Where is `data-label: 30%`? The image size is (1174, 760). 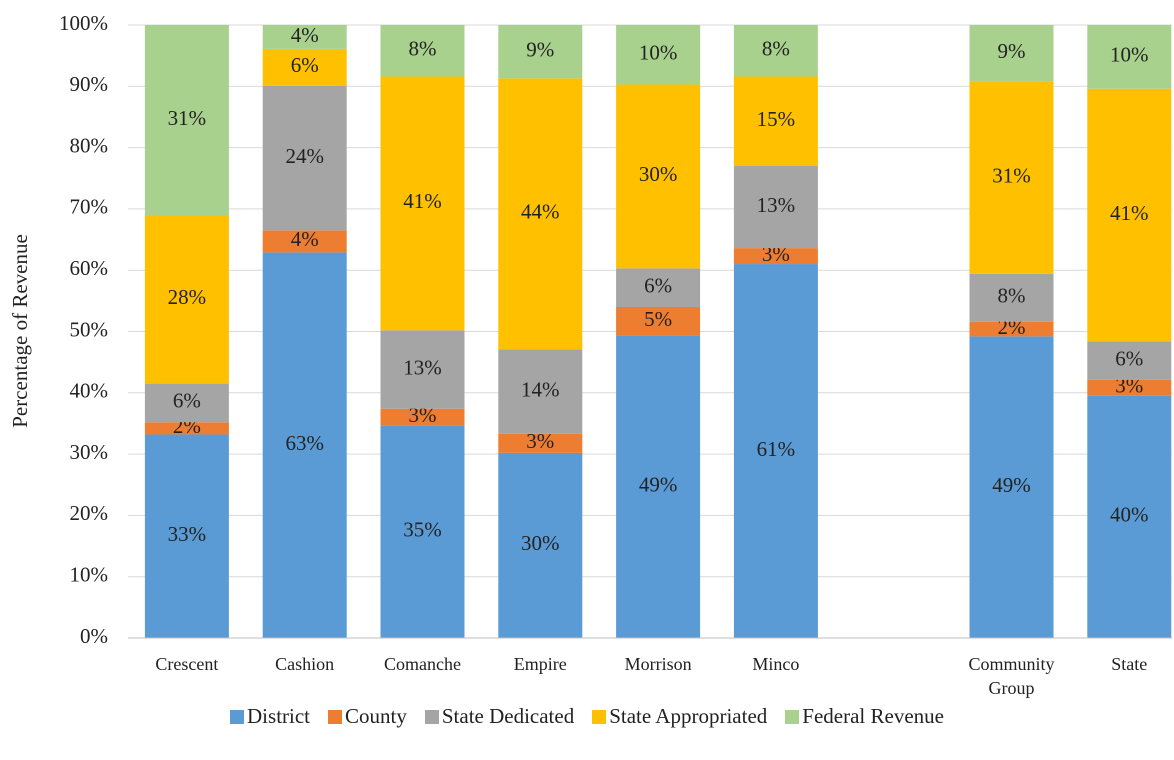 data-label: 30% is located at coordinates (658, 174).